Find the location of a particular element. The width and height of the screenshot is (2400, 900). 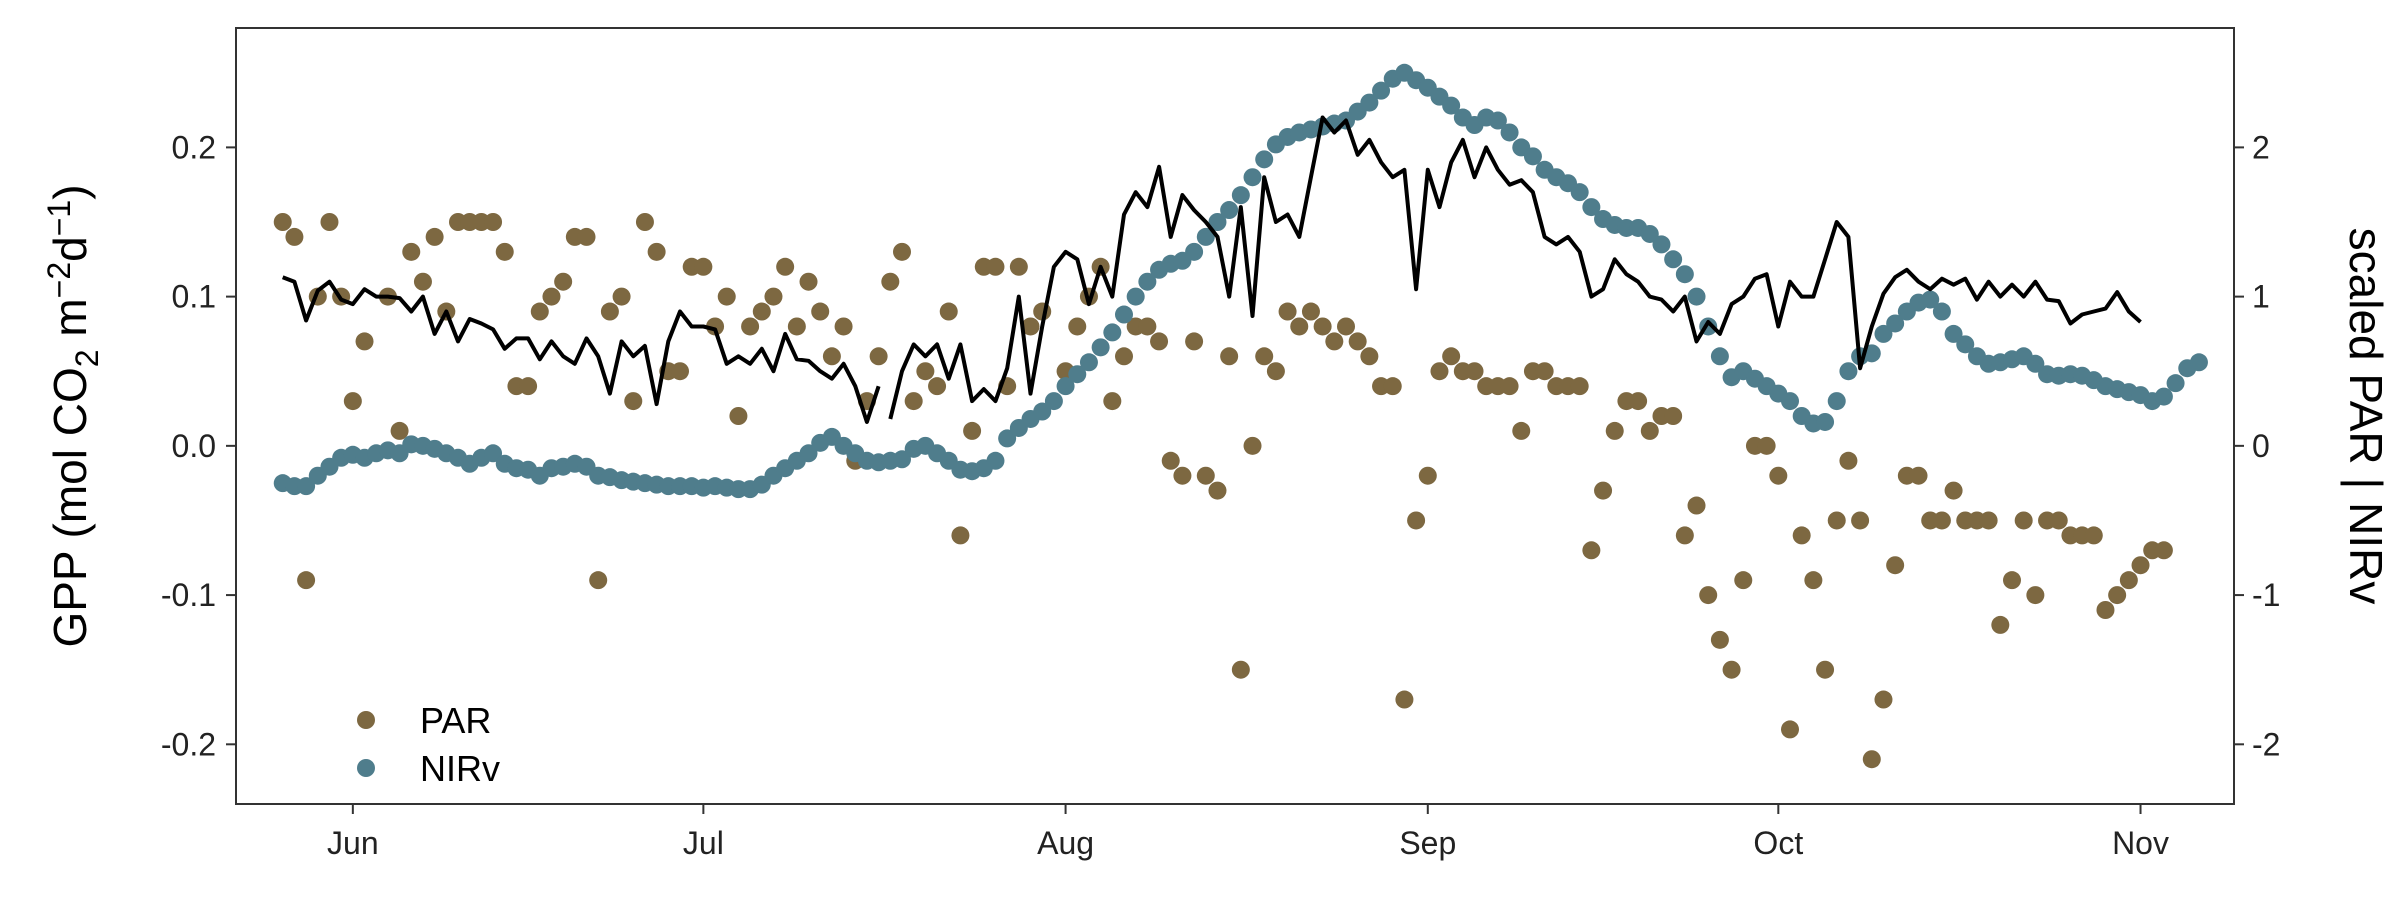

x-tick-label: Jul is located at coordinates (703, 843).